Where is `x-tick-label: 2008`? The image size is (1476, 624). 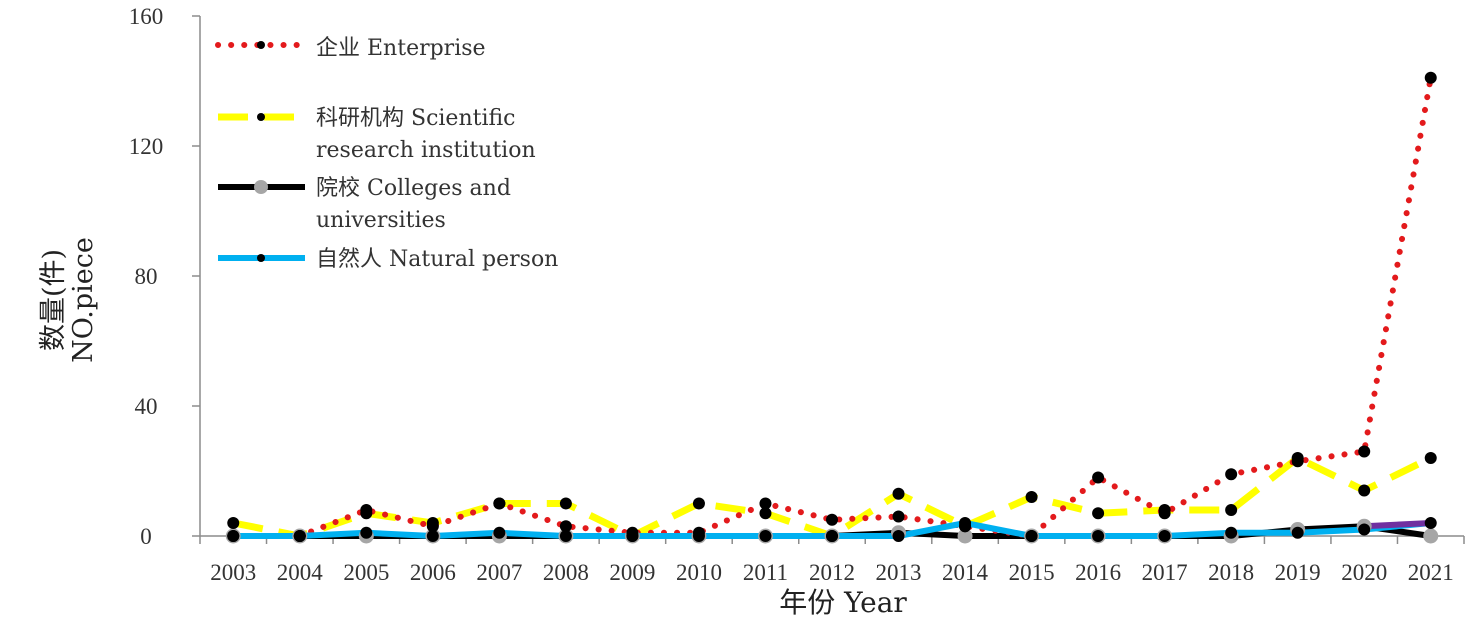
x-tick-label: 2008 is located at coordinates (566, 572).